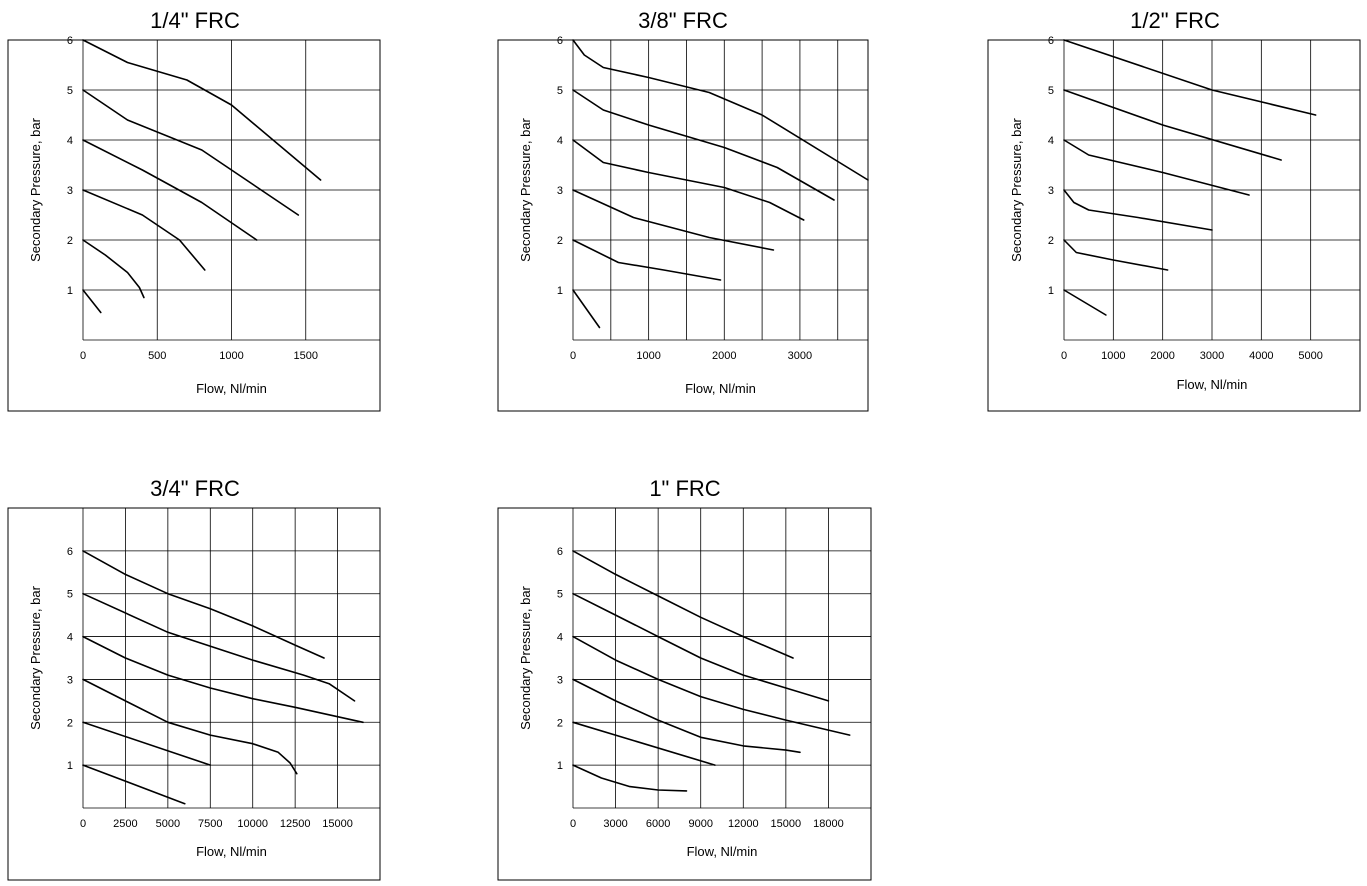 This screenshot has width=1367, height=886. What do you see at coordinates (252, 824) in the screenshot?
I see `x-tick-label: 10000` at bounding box center [252, 824].